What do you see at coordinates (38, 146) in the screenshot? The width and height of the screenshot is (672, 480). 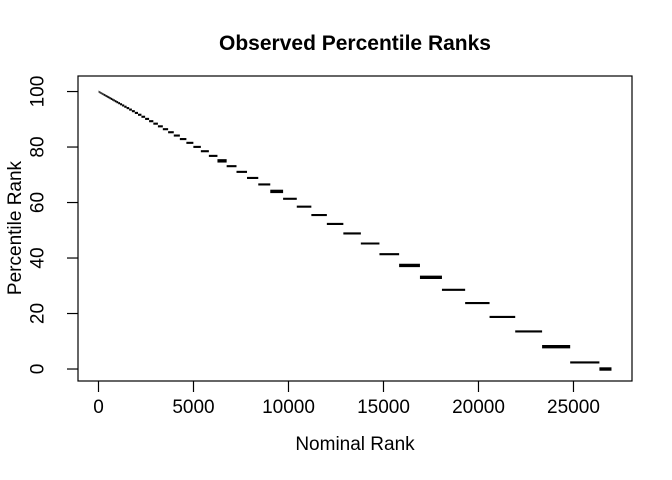 I see `y-tick-label: 80` at bounding box center [38, 146].